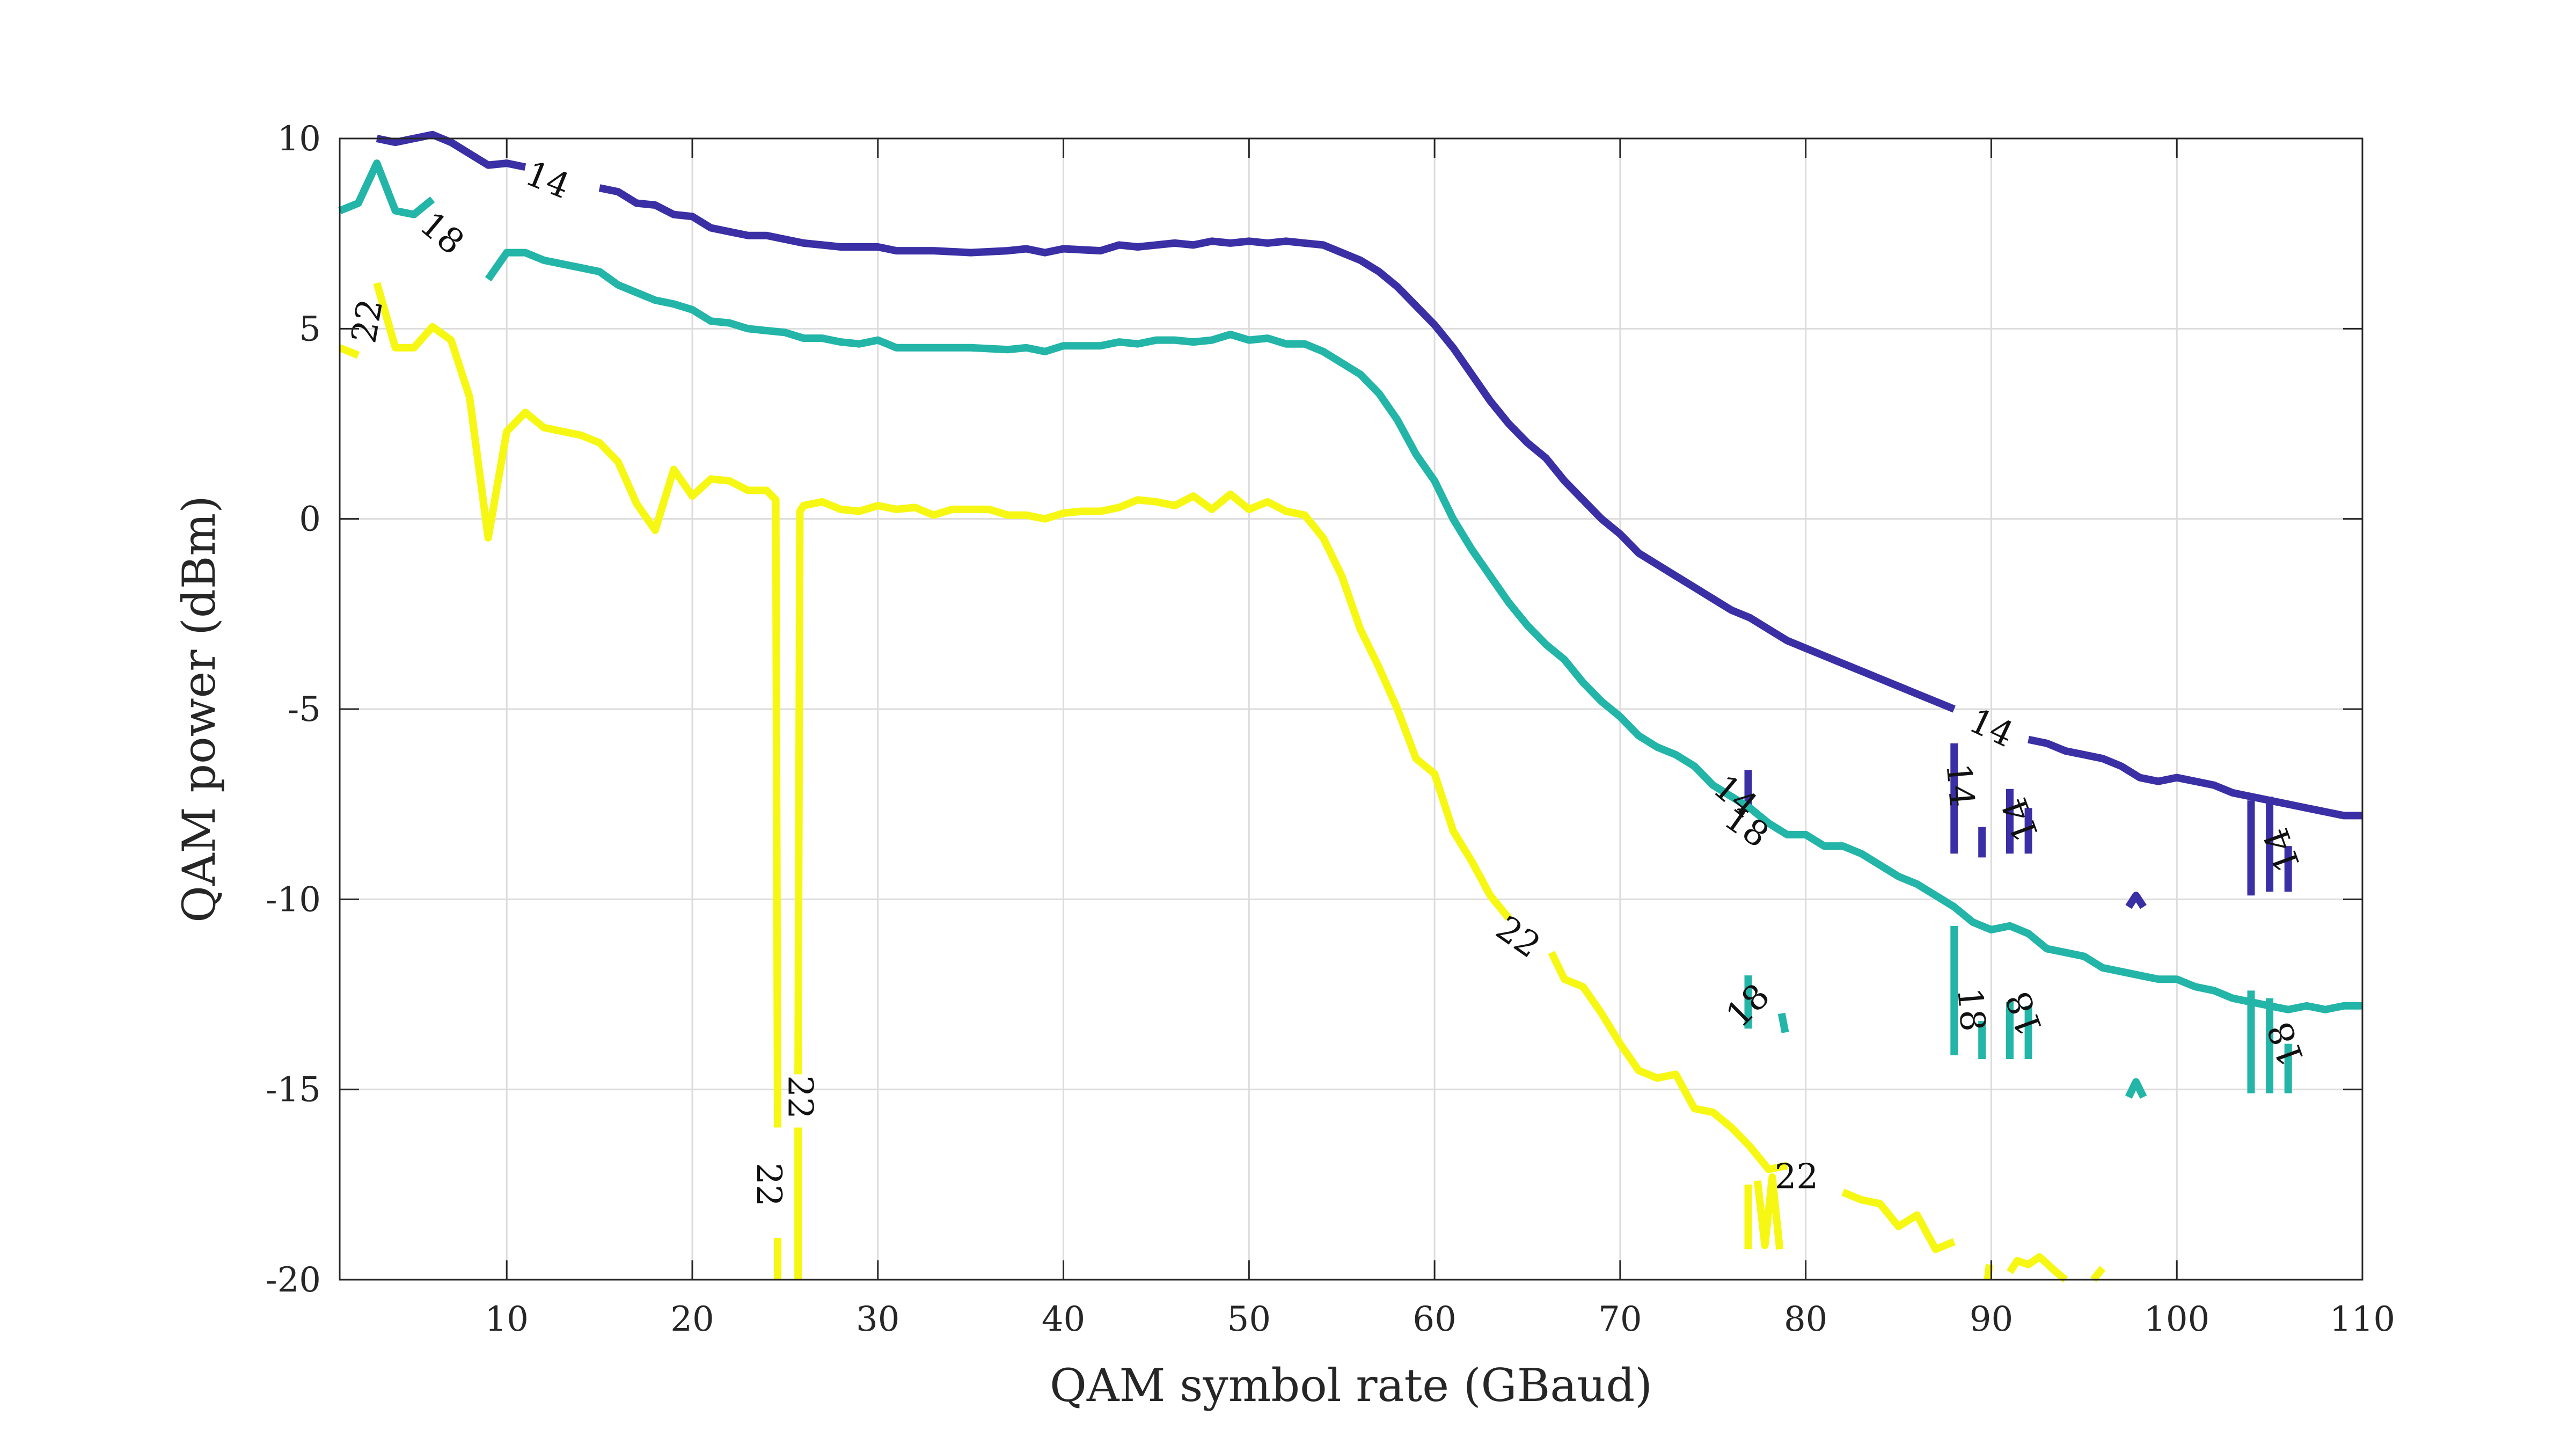  Describe the element at coordinates (1063, 1319) in the screenshot. I see `x-tick-label: 40` at that location.